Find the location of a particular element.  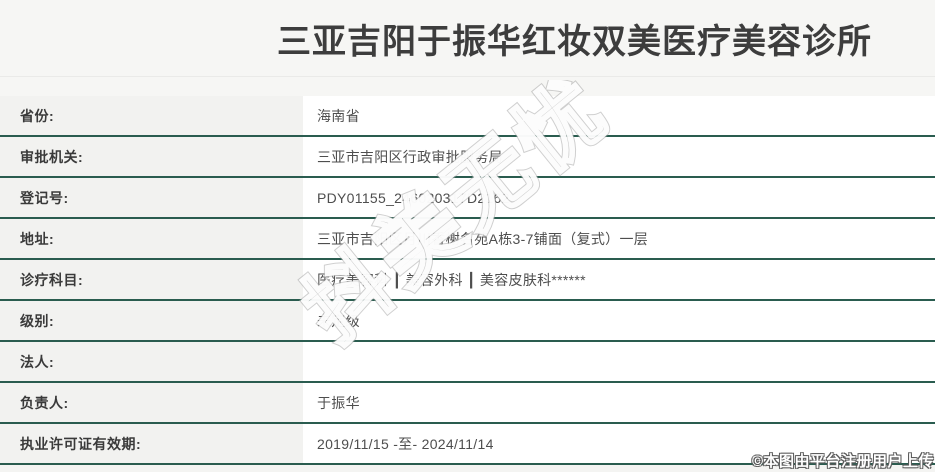

row-value: 于振华 is located at coordinates (619, 402).